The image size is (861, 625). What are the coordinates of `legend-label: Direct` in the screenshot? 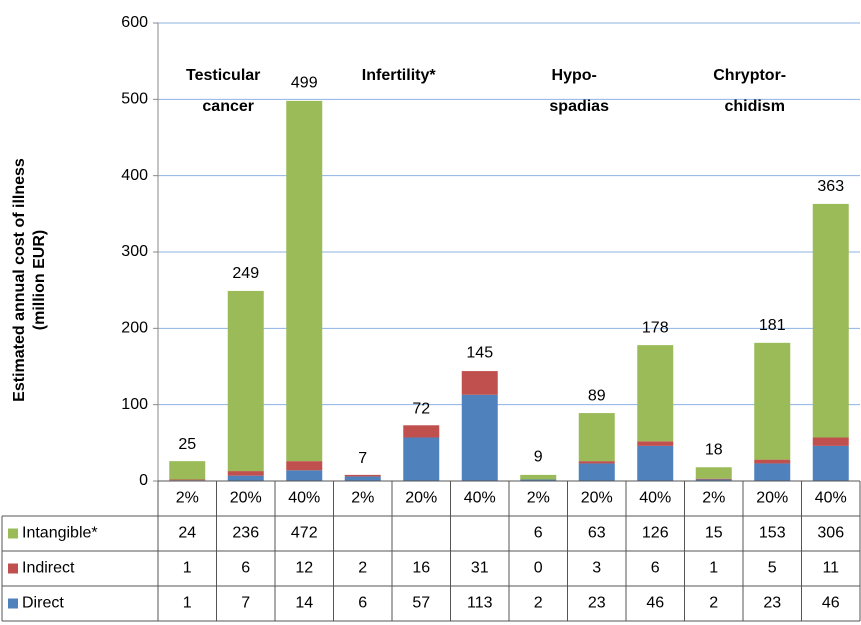 It's located at (43, 603).